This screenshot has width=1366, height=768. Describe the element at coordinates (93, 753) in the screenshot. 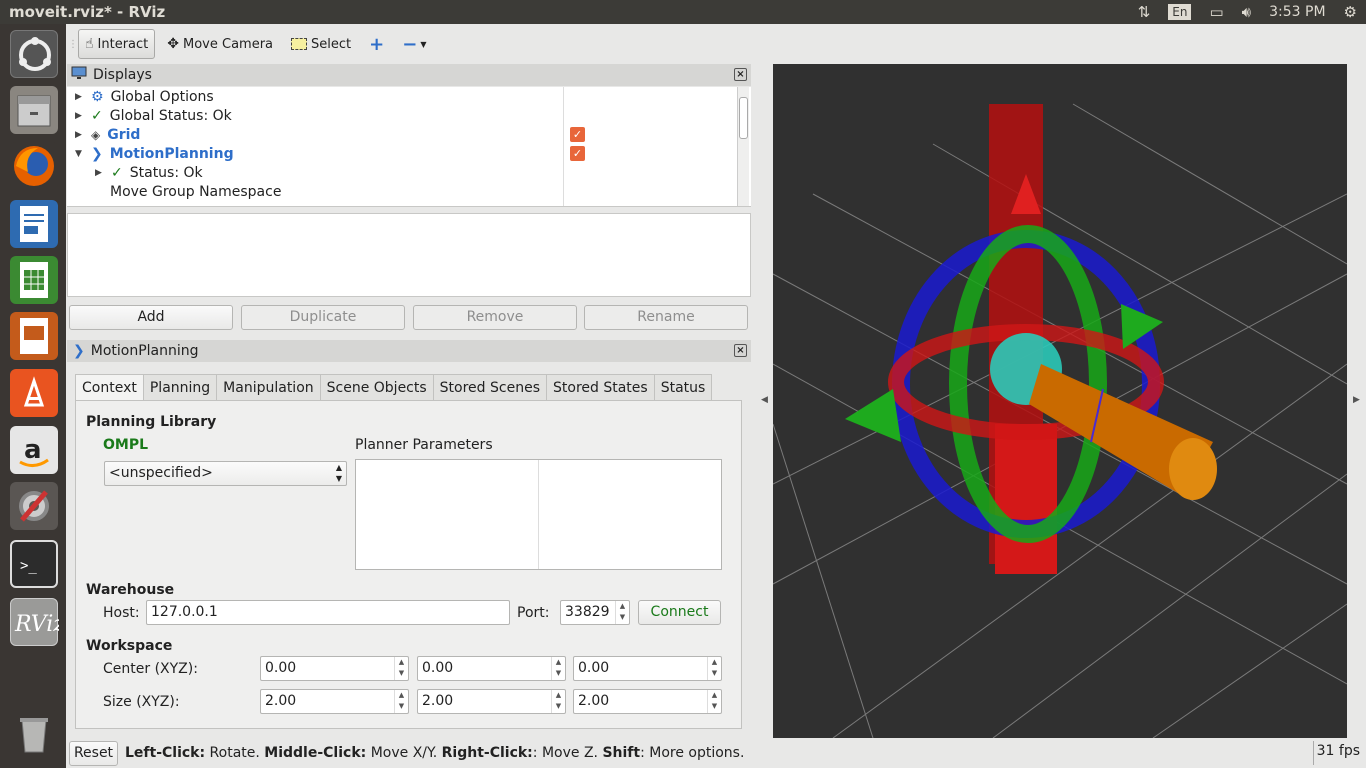

I see `reset-button: Reset` at that location.